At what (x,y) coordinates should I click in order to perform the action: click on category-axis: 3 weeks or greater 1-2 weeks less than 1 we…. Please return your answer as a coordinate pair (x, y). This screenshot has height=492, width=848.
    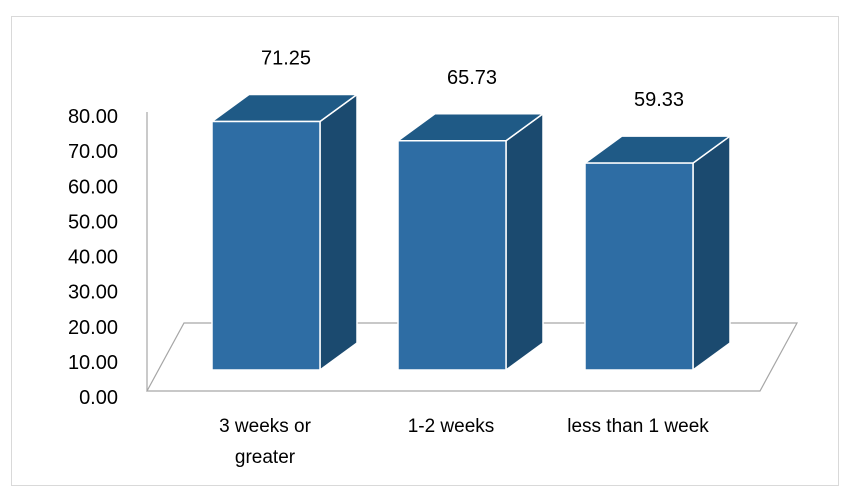
    Looking at the image, I should click on (464, 442).